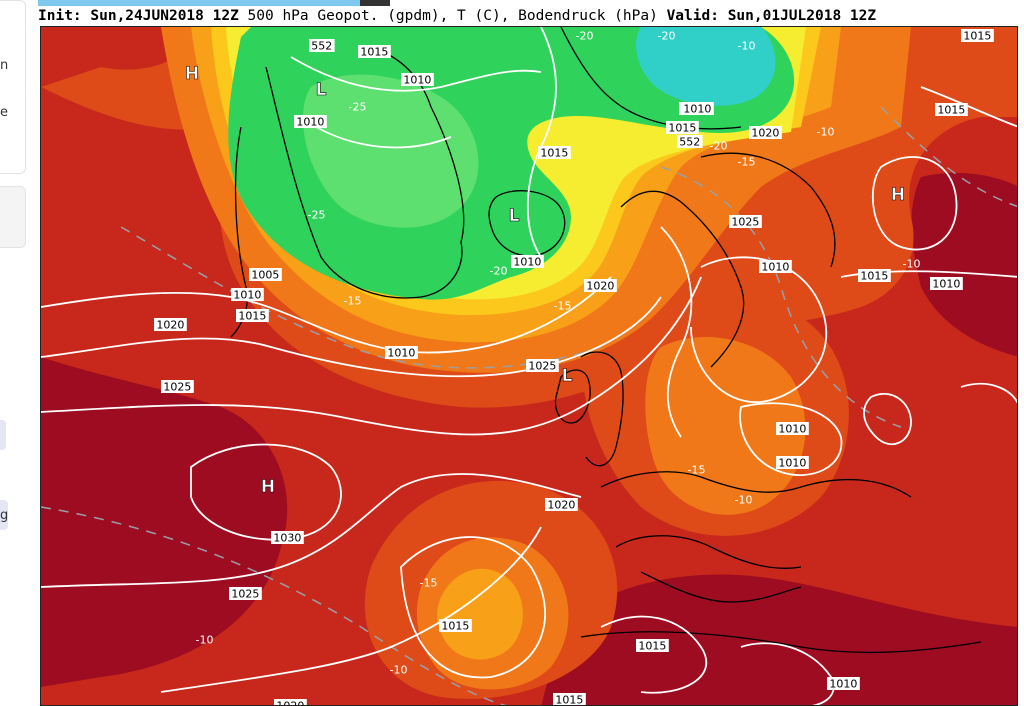  I want to click on map-header-bar, so click(208, 3).